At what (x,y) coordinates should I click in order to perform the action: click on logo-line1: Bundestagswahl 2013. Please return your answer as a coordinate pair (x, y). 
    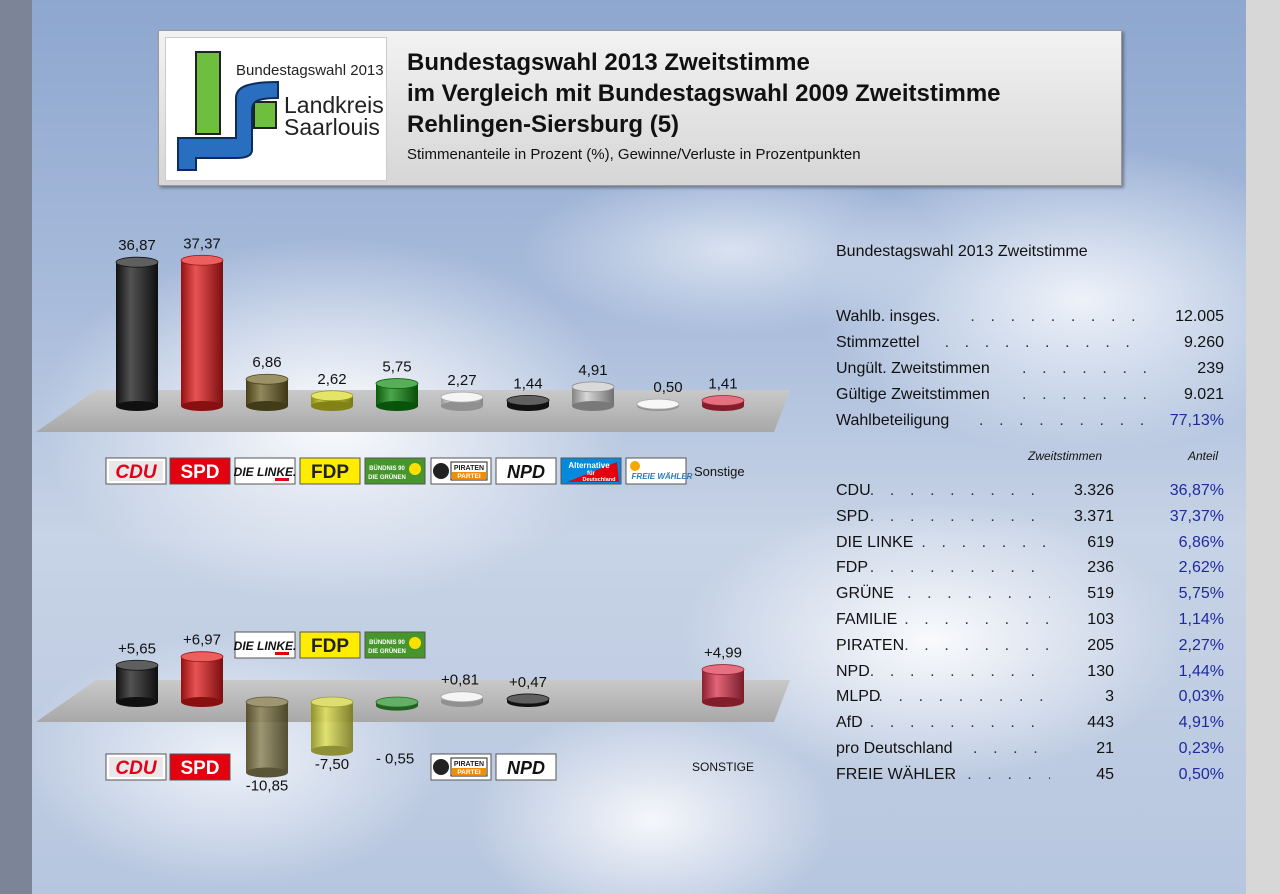
    Looking at the image, I should click on (310, 70).